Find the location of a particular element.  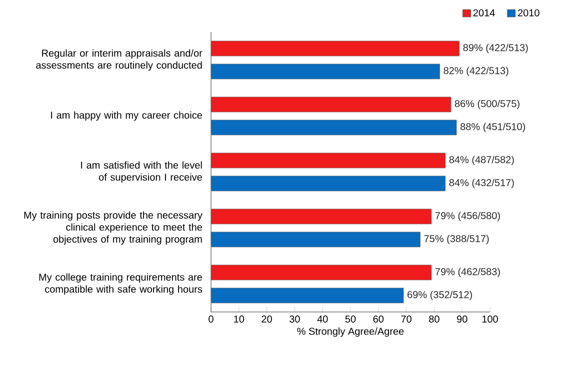

data-label: 84% (487/582) is located at coordinates (481, 161).